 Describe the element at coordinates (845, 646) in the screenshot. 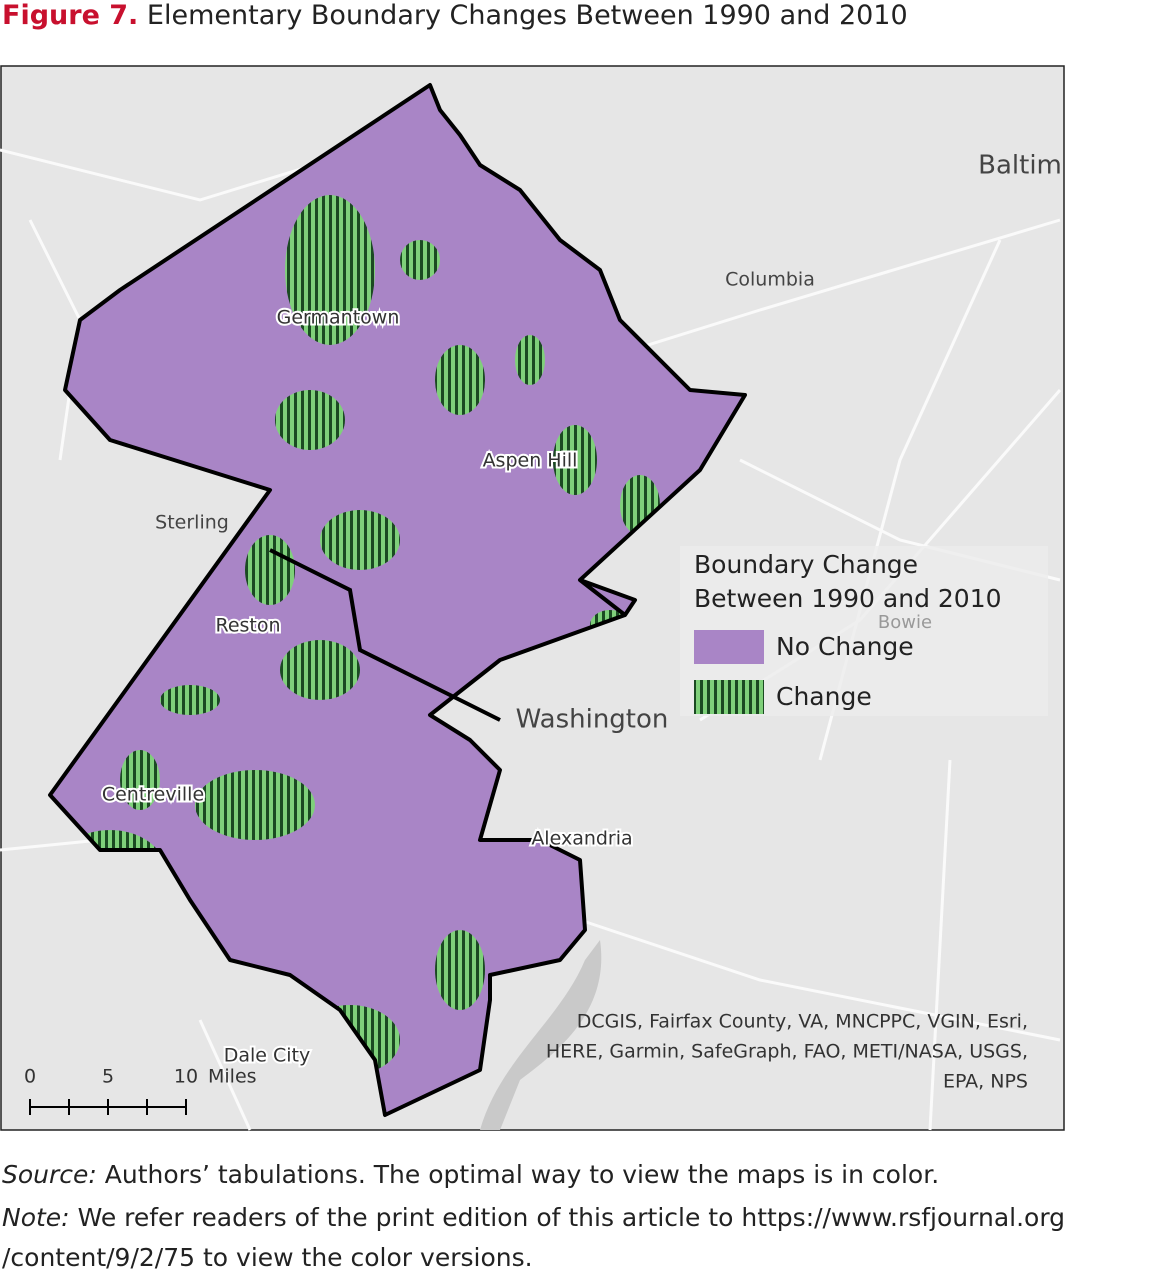

I see `legend-label: No Change` at that location.